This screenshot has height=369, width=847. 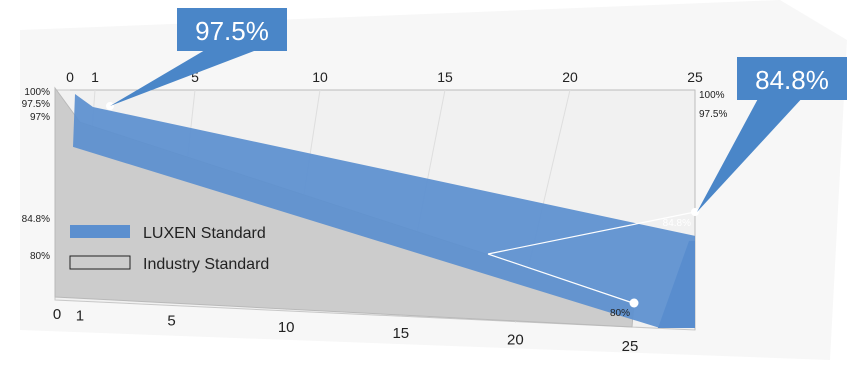 I want to click on x-tick-label-bottom: 25, so click(x=630, y=346).